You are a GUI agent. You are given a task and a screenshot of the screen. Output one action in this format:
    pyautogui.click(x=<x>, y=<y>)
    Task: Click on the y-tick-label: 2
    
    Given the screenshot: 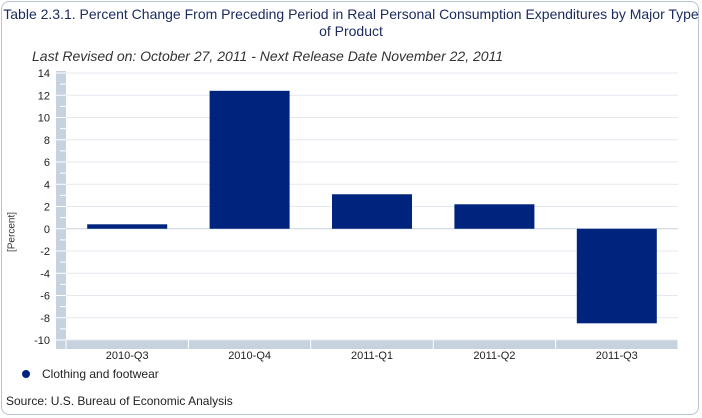 What is the action you would take?
    pyautogui.click(x=47, y=208)
    